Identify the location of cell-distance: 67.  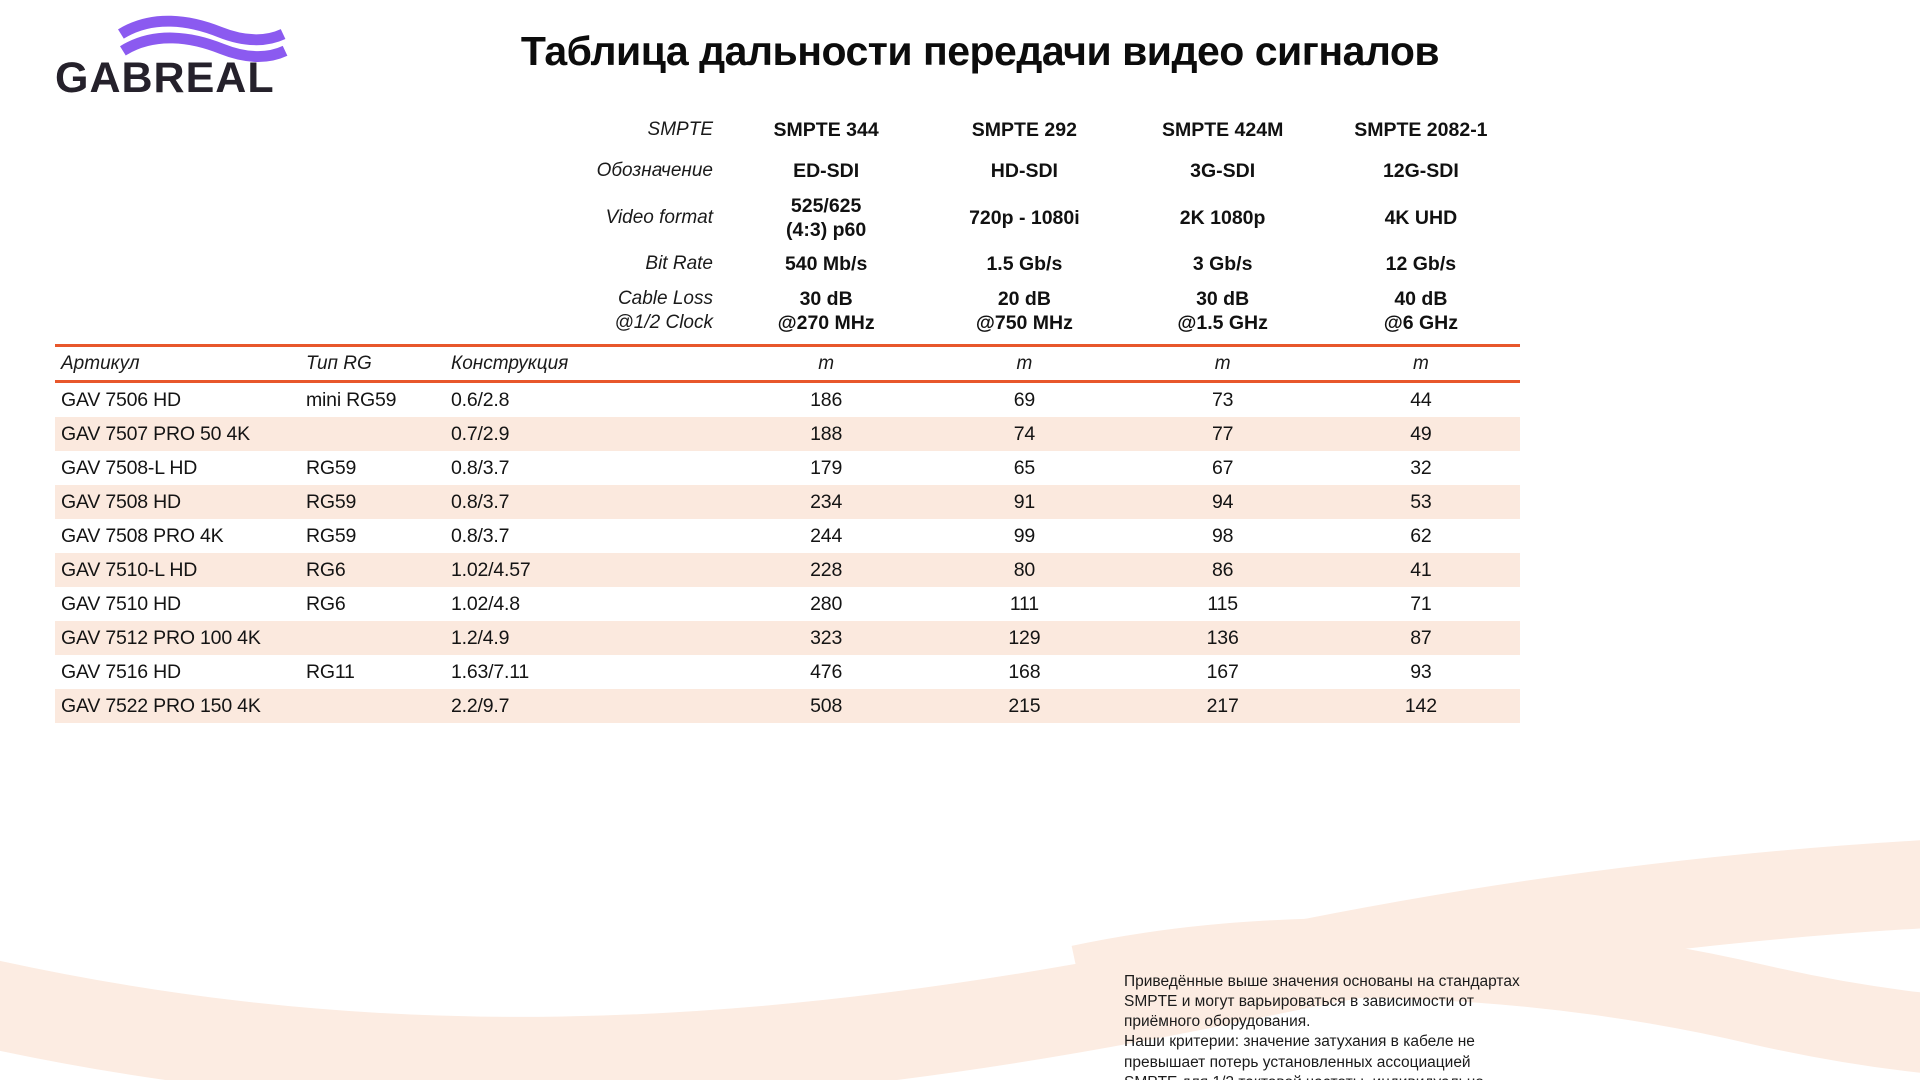
(1222, 467).